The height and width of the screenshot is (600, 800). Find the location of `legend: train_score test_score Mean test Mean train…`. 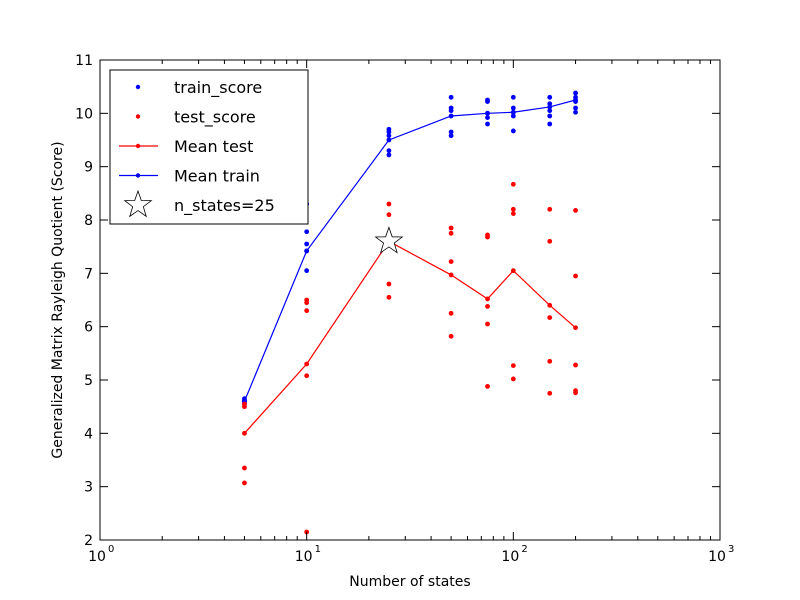

legend: train_score test_score Mean test Mean train… is located at coordinates (209, 147).